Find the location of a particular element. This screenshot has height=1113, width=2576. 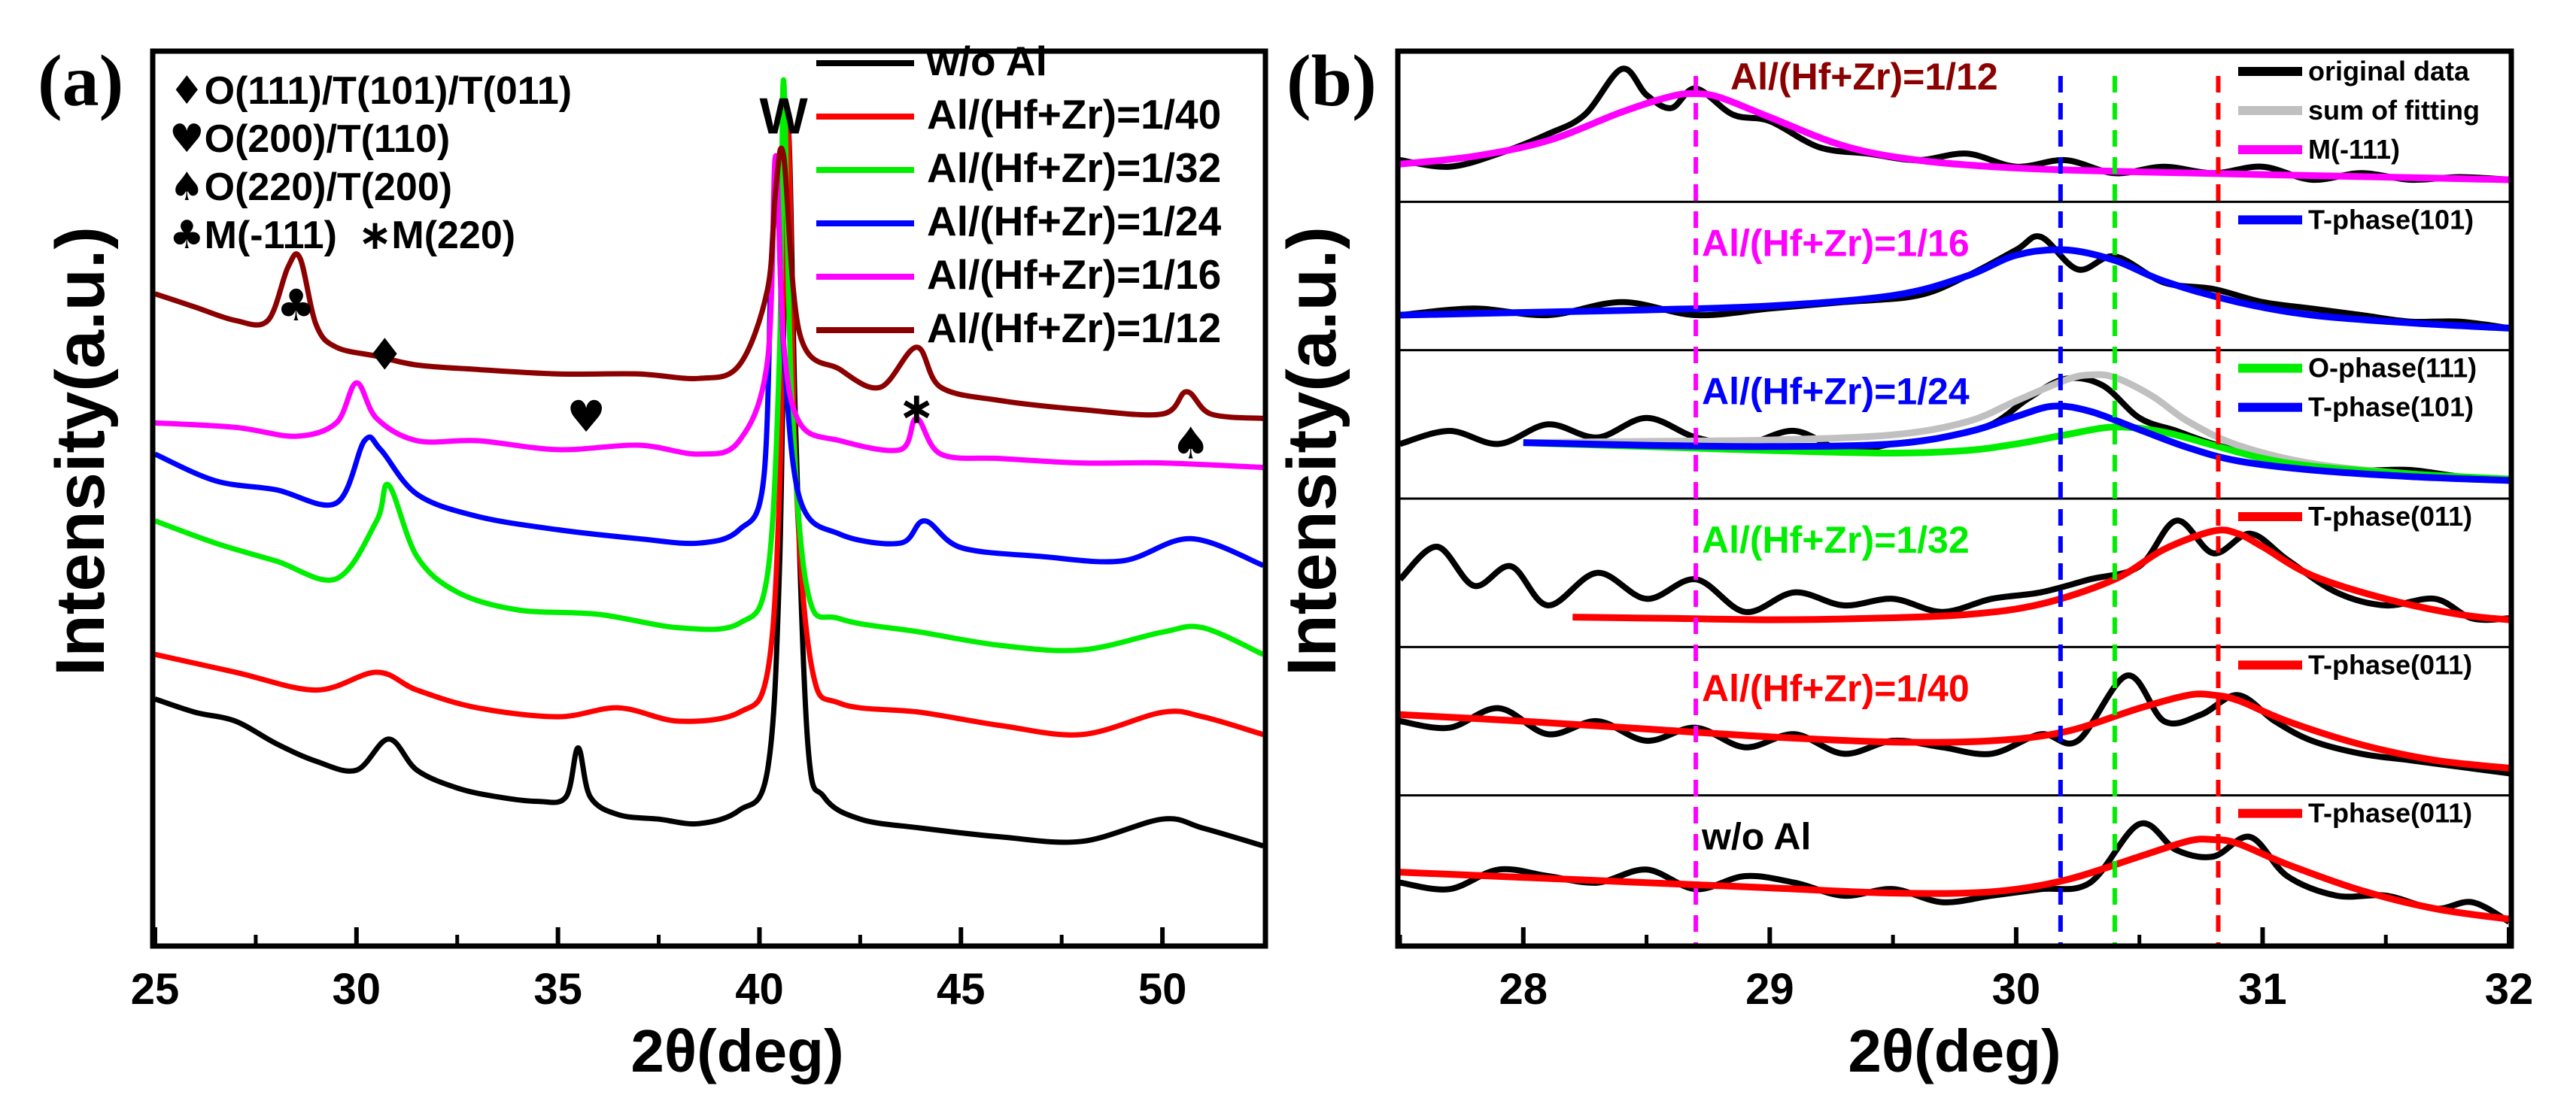

panel-b-xlabel: 2θ(deg) is located at coordinates (1954, 1050).